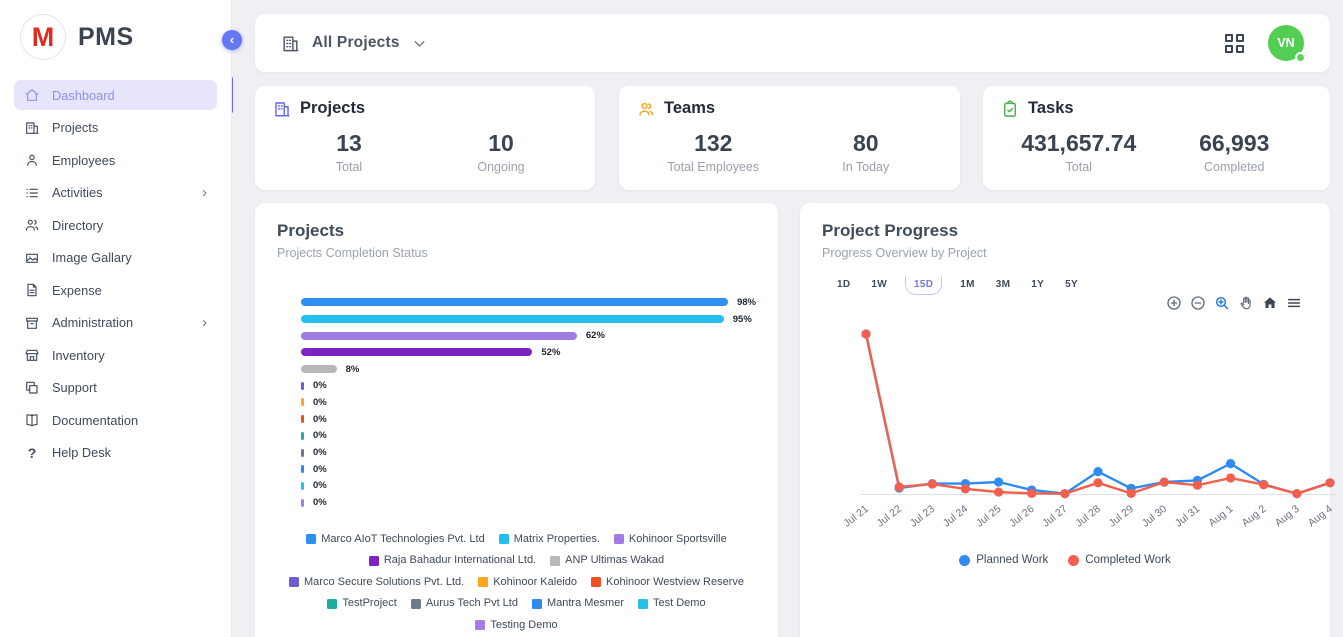 Image resolution: width=1343 pixels, height=637 pixels. Describe the element at coordinates (115, 290) in the screenshot. I see `sidebar-item-expense: Expense` at that location.